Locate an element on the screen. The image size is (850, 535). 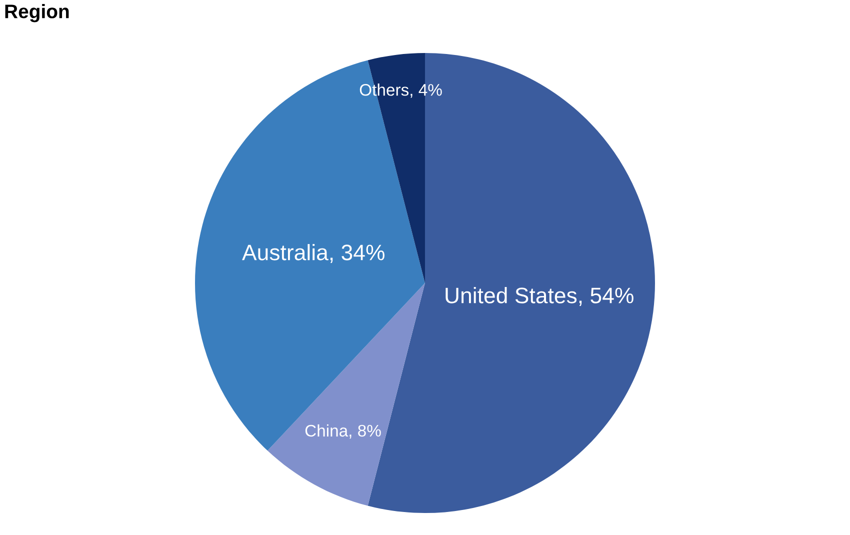
slice-label: Australia, 34% is located at coordinates (313, 253).